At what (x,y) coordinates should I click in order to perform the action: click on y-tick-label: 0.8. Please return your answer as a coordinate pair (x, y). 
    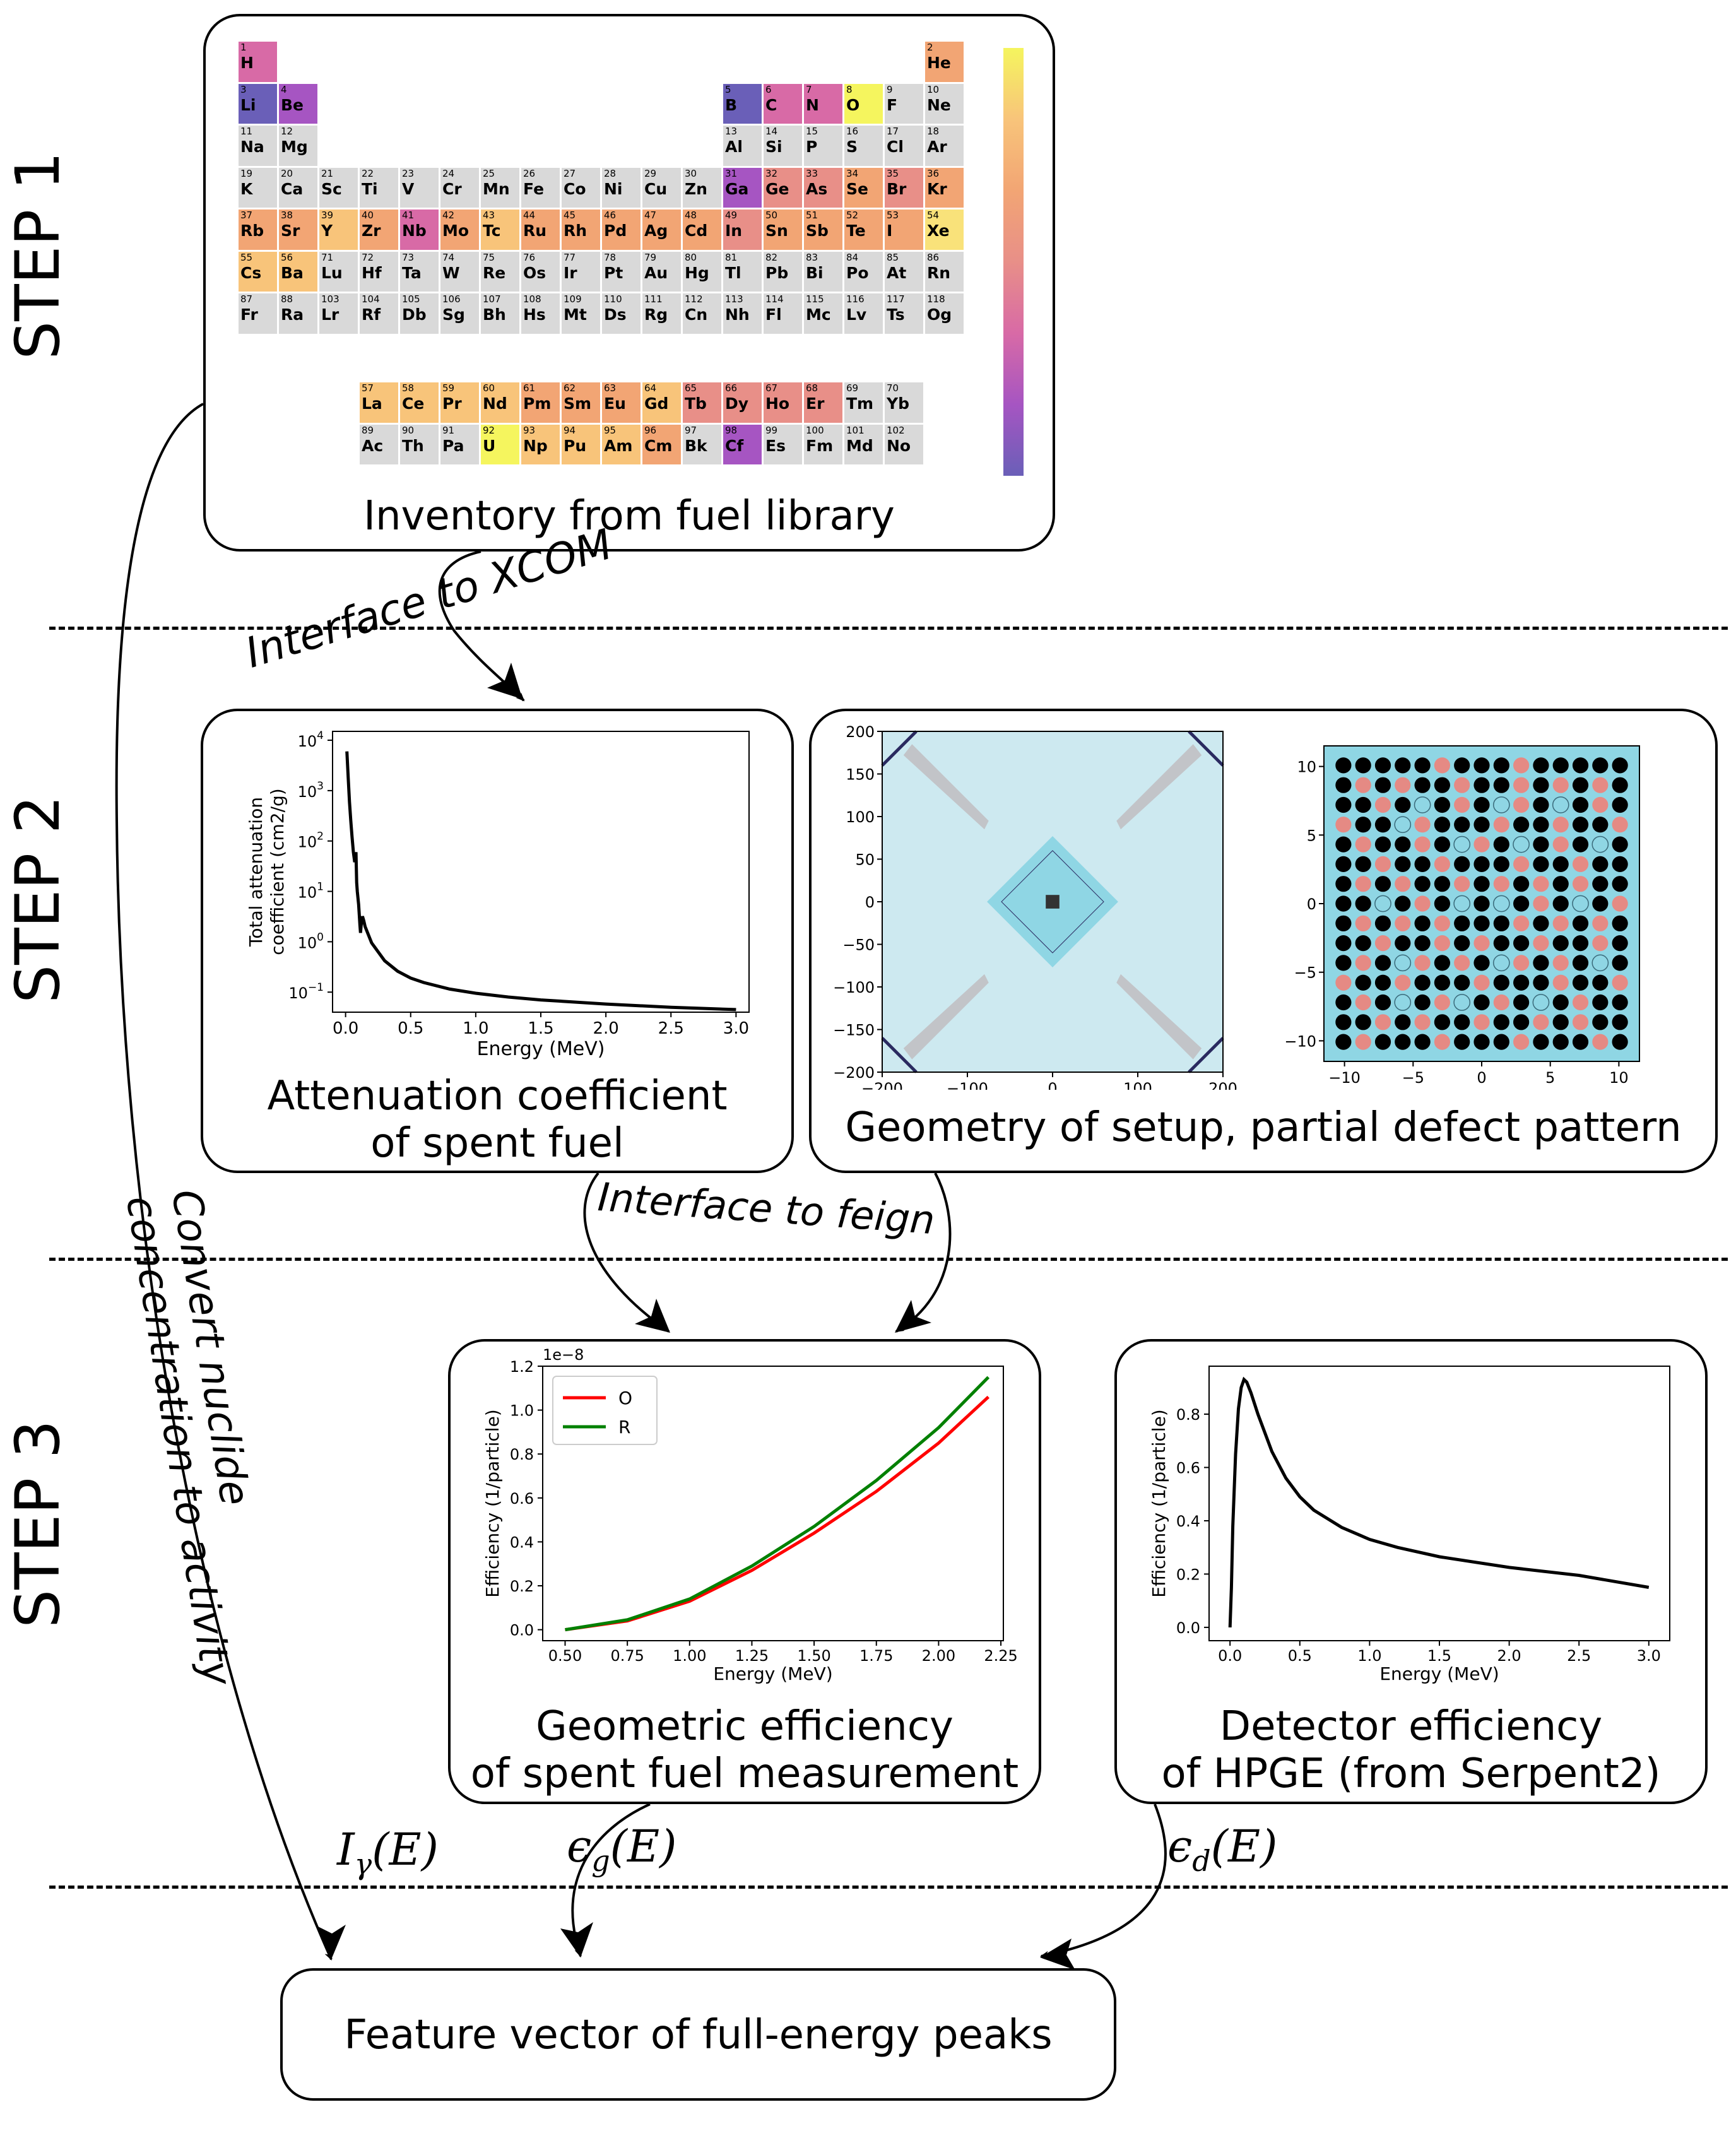
    Looking at the image, I should click on (522, 1454).